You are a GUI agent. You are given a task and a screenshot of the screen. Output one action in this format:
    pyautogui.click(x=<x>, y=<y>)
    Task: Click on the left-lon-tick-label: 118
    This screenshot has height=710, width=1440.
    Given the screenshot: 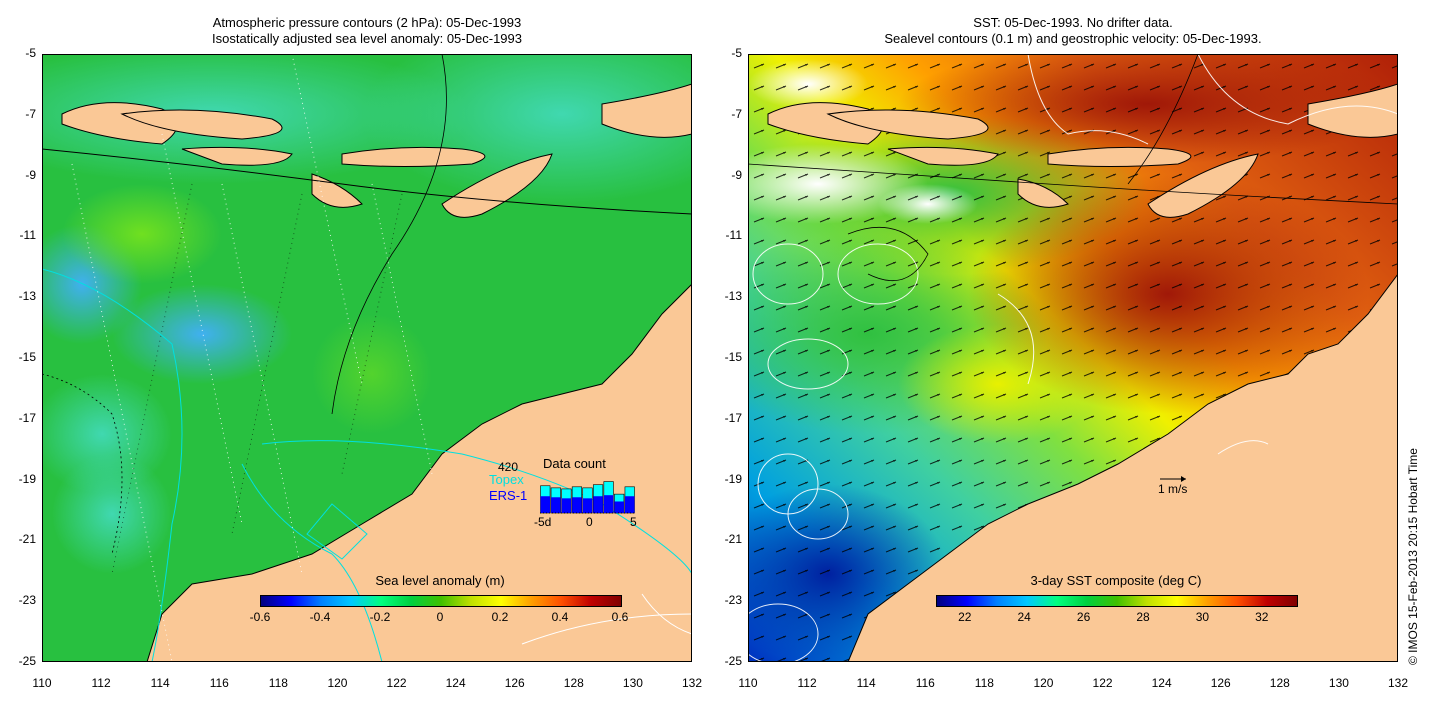 What is the action you would take?
    pyautogui.click(x=278, y=683)
    